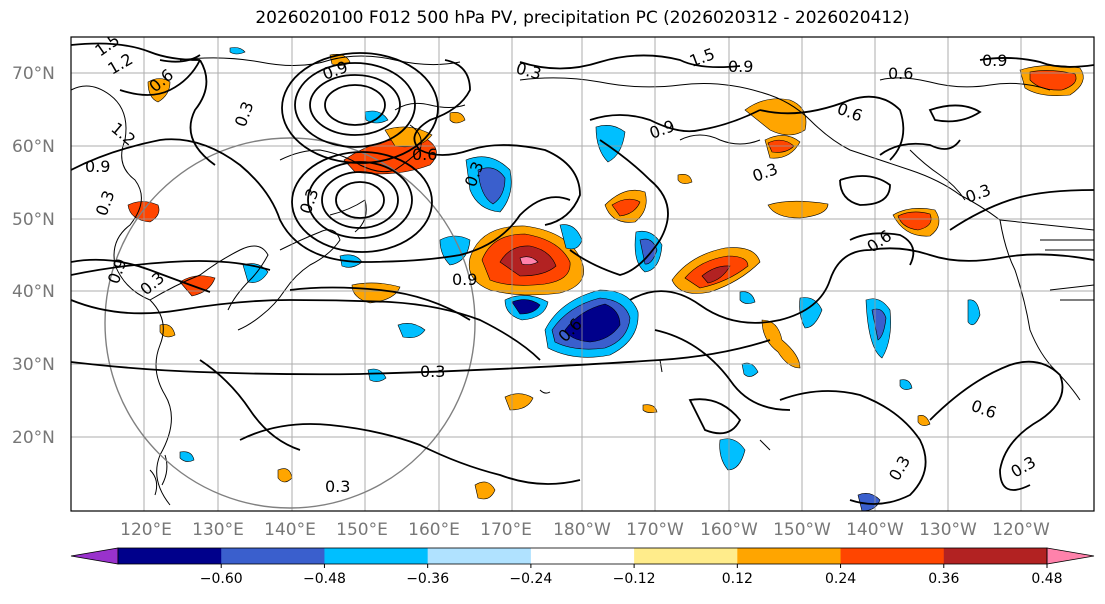 The height and width of the screenshot is (604, 1105). Describe the element at coordinates (634, 579) in the screenshot. I see `colorbar-tick-label: −0.12` at that location.